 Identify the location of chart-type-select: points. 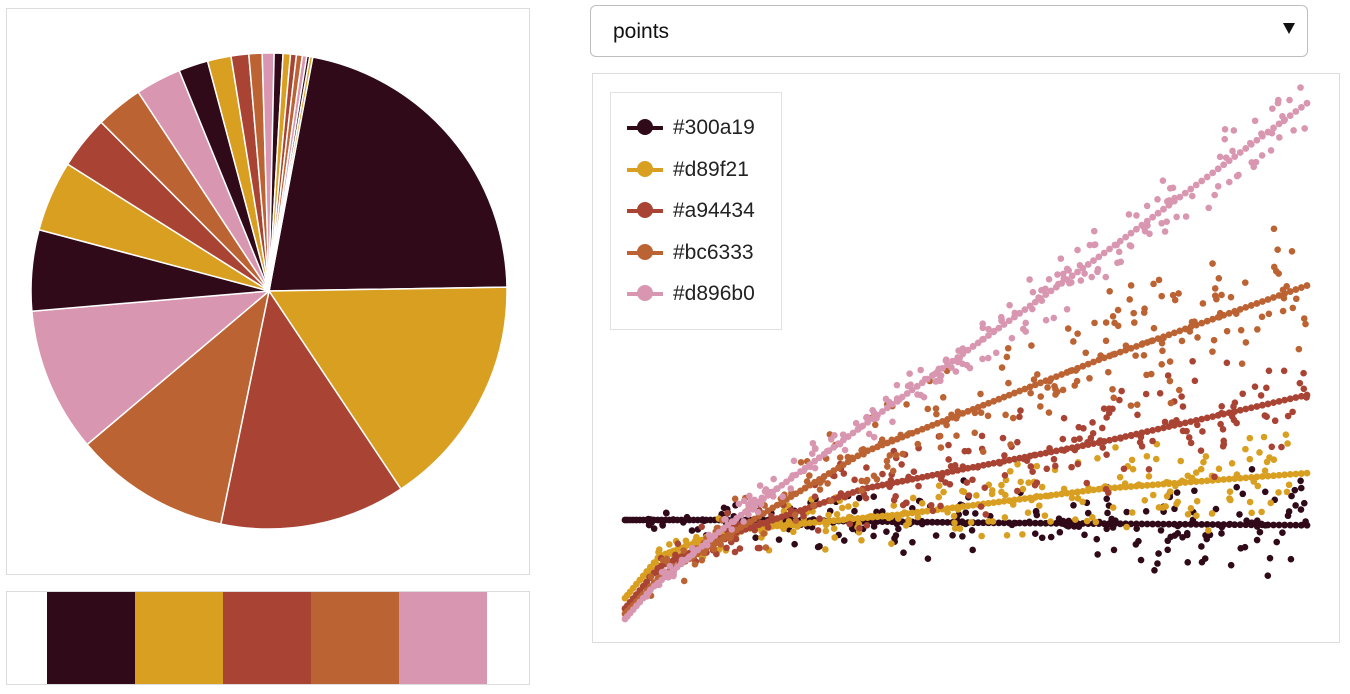
(949, 31).